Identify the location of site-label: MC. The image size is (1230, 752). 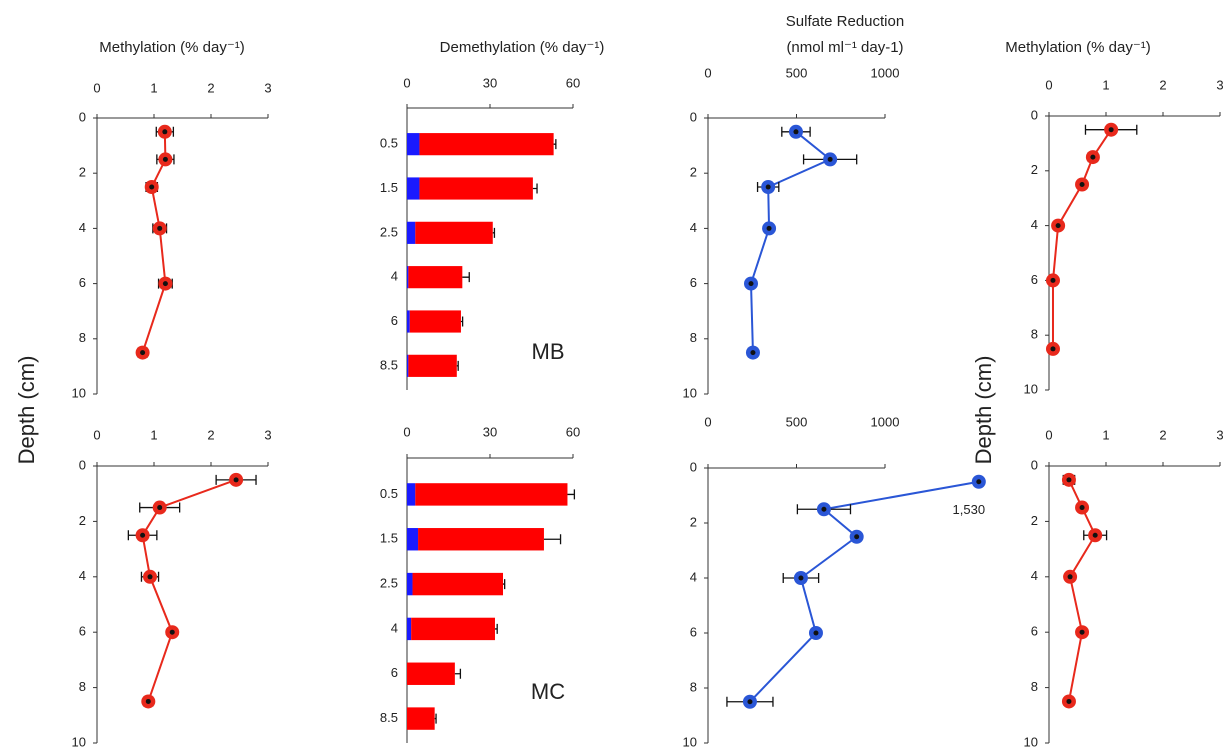
(548, 691).